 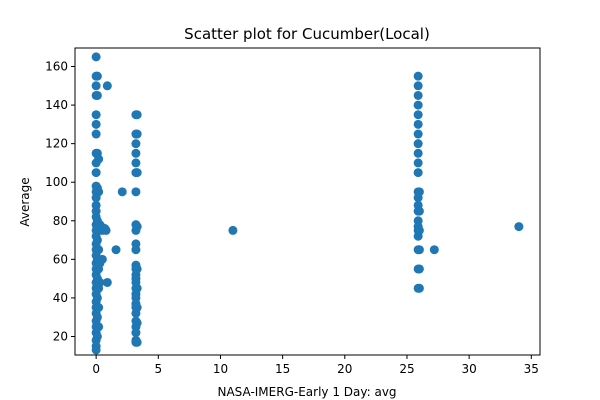 What do you see at coordinates (56, 144) in the screenshot?
I see `y-tick-label: 120` at bounding box center [56, 144].